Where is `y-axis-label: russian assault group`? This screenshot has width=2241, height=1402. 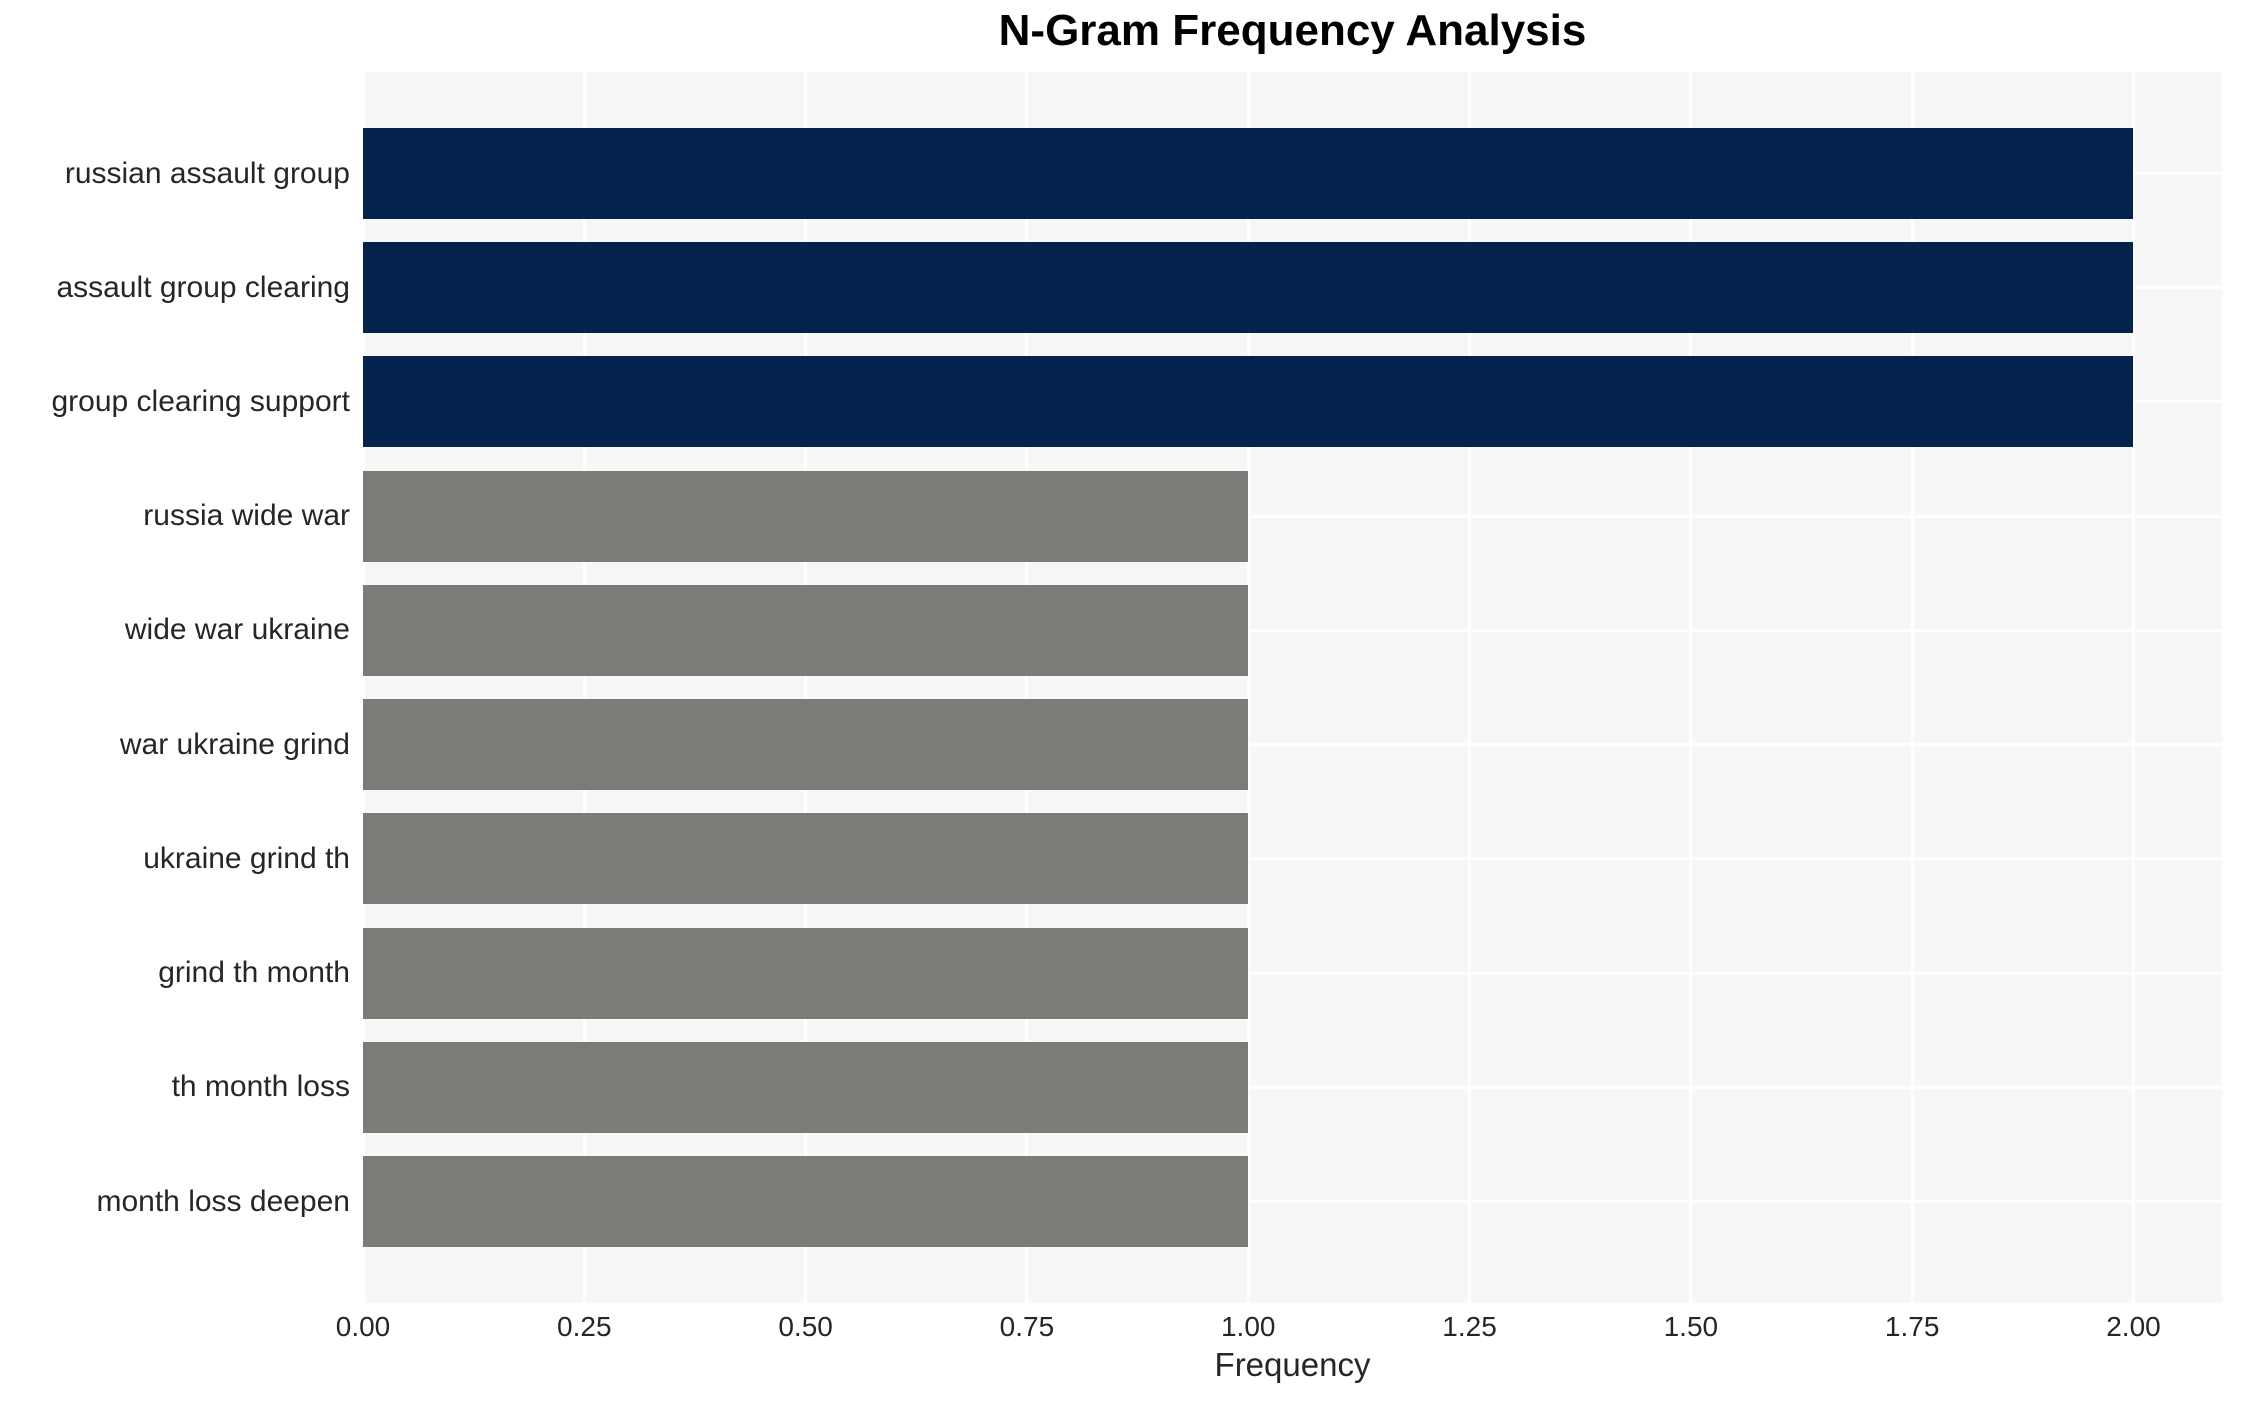 y-axis-label: russian assault group is located at coordinates (207, 173).